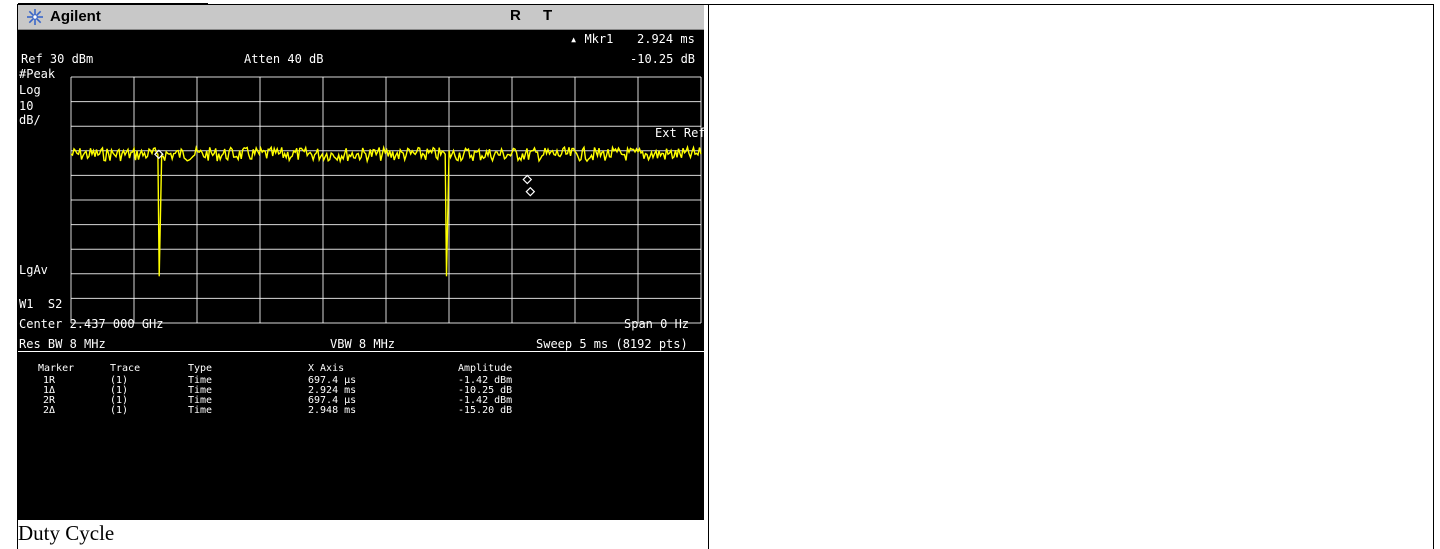 This screenshot has height=549, width=1440. What do you see at coordinates (612, 344) in the screenshot?
I see `sweep-time: Sweep 5 ms (8192 pts)` at bounding box center [612, 344].